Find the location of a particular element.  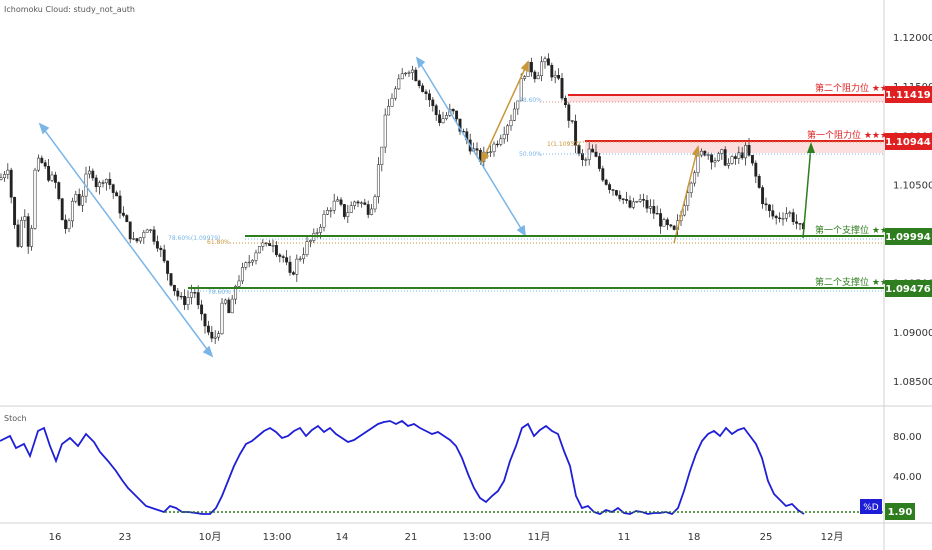

time-tick-label: 21 is located at coordinates (411, 537).